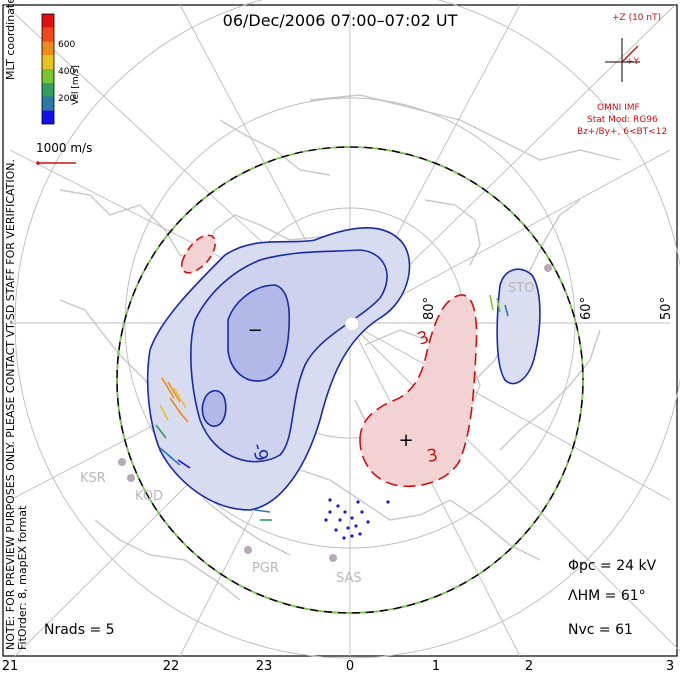 This screenshot has width=680, height=674. Describe the element at coordinates (612, 566) in the screenshot. I see `stat-phi-pc: Φpc = 24 kV` at that location.